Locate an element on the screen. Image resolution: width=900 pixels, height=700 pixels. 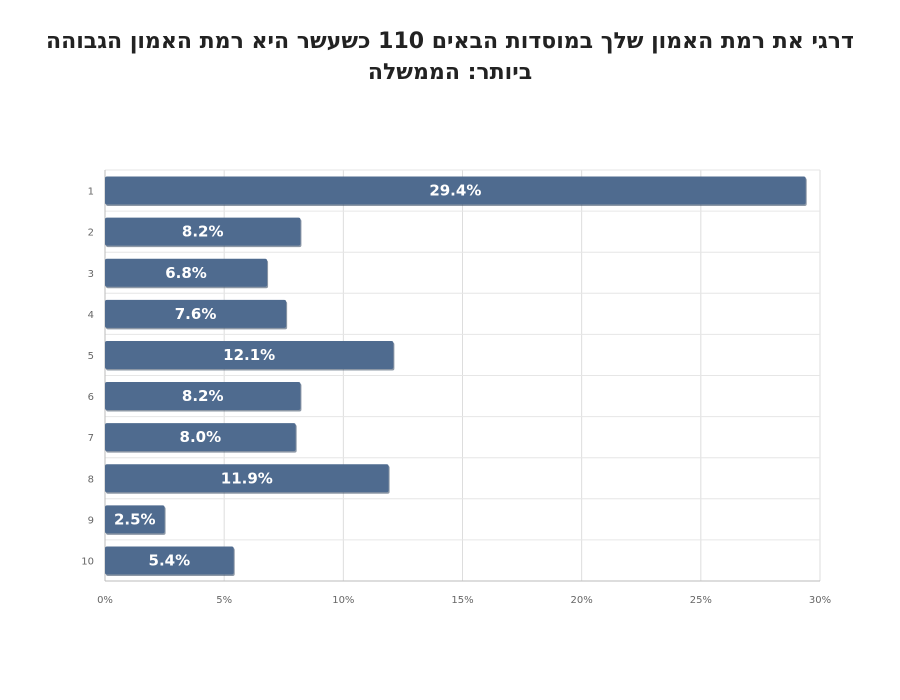
y-tick-label: 1 is located at coordinates (91, 192).